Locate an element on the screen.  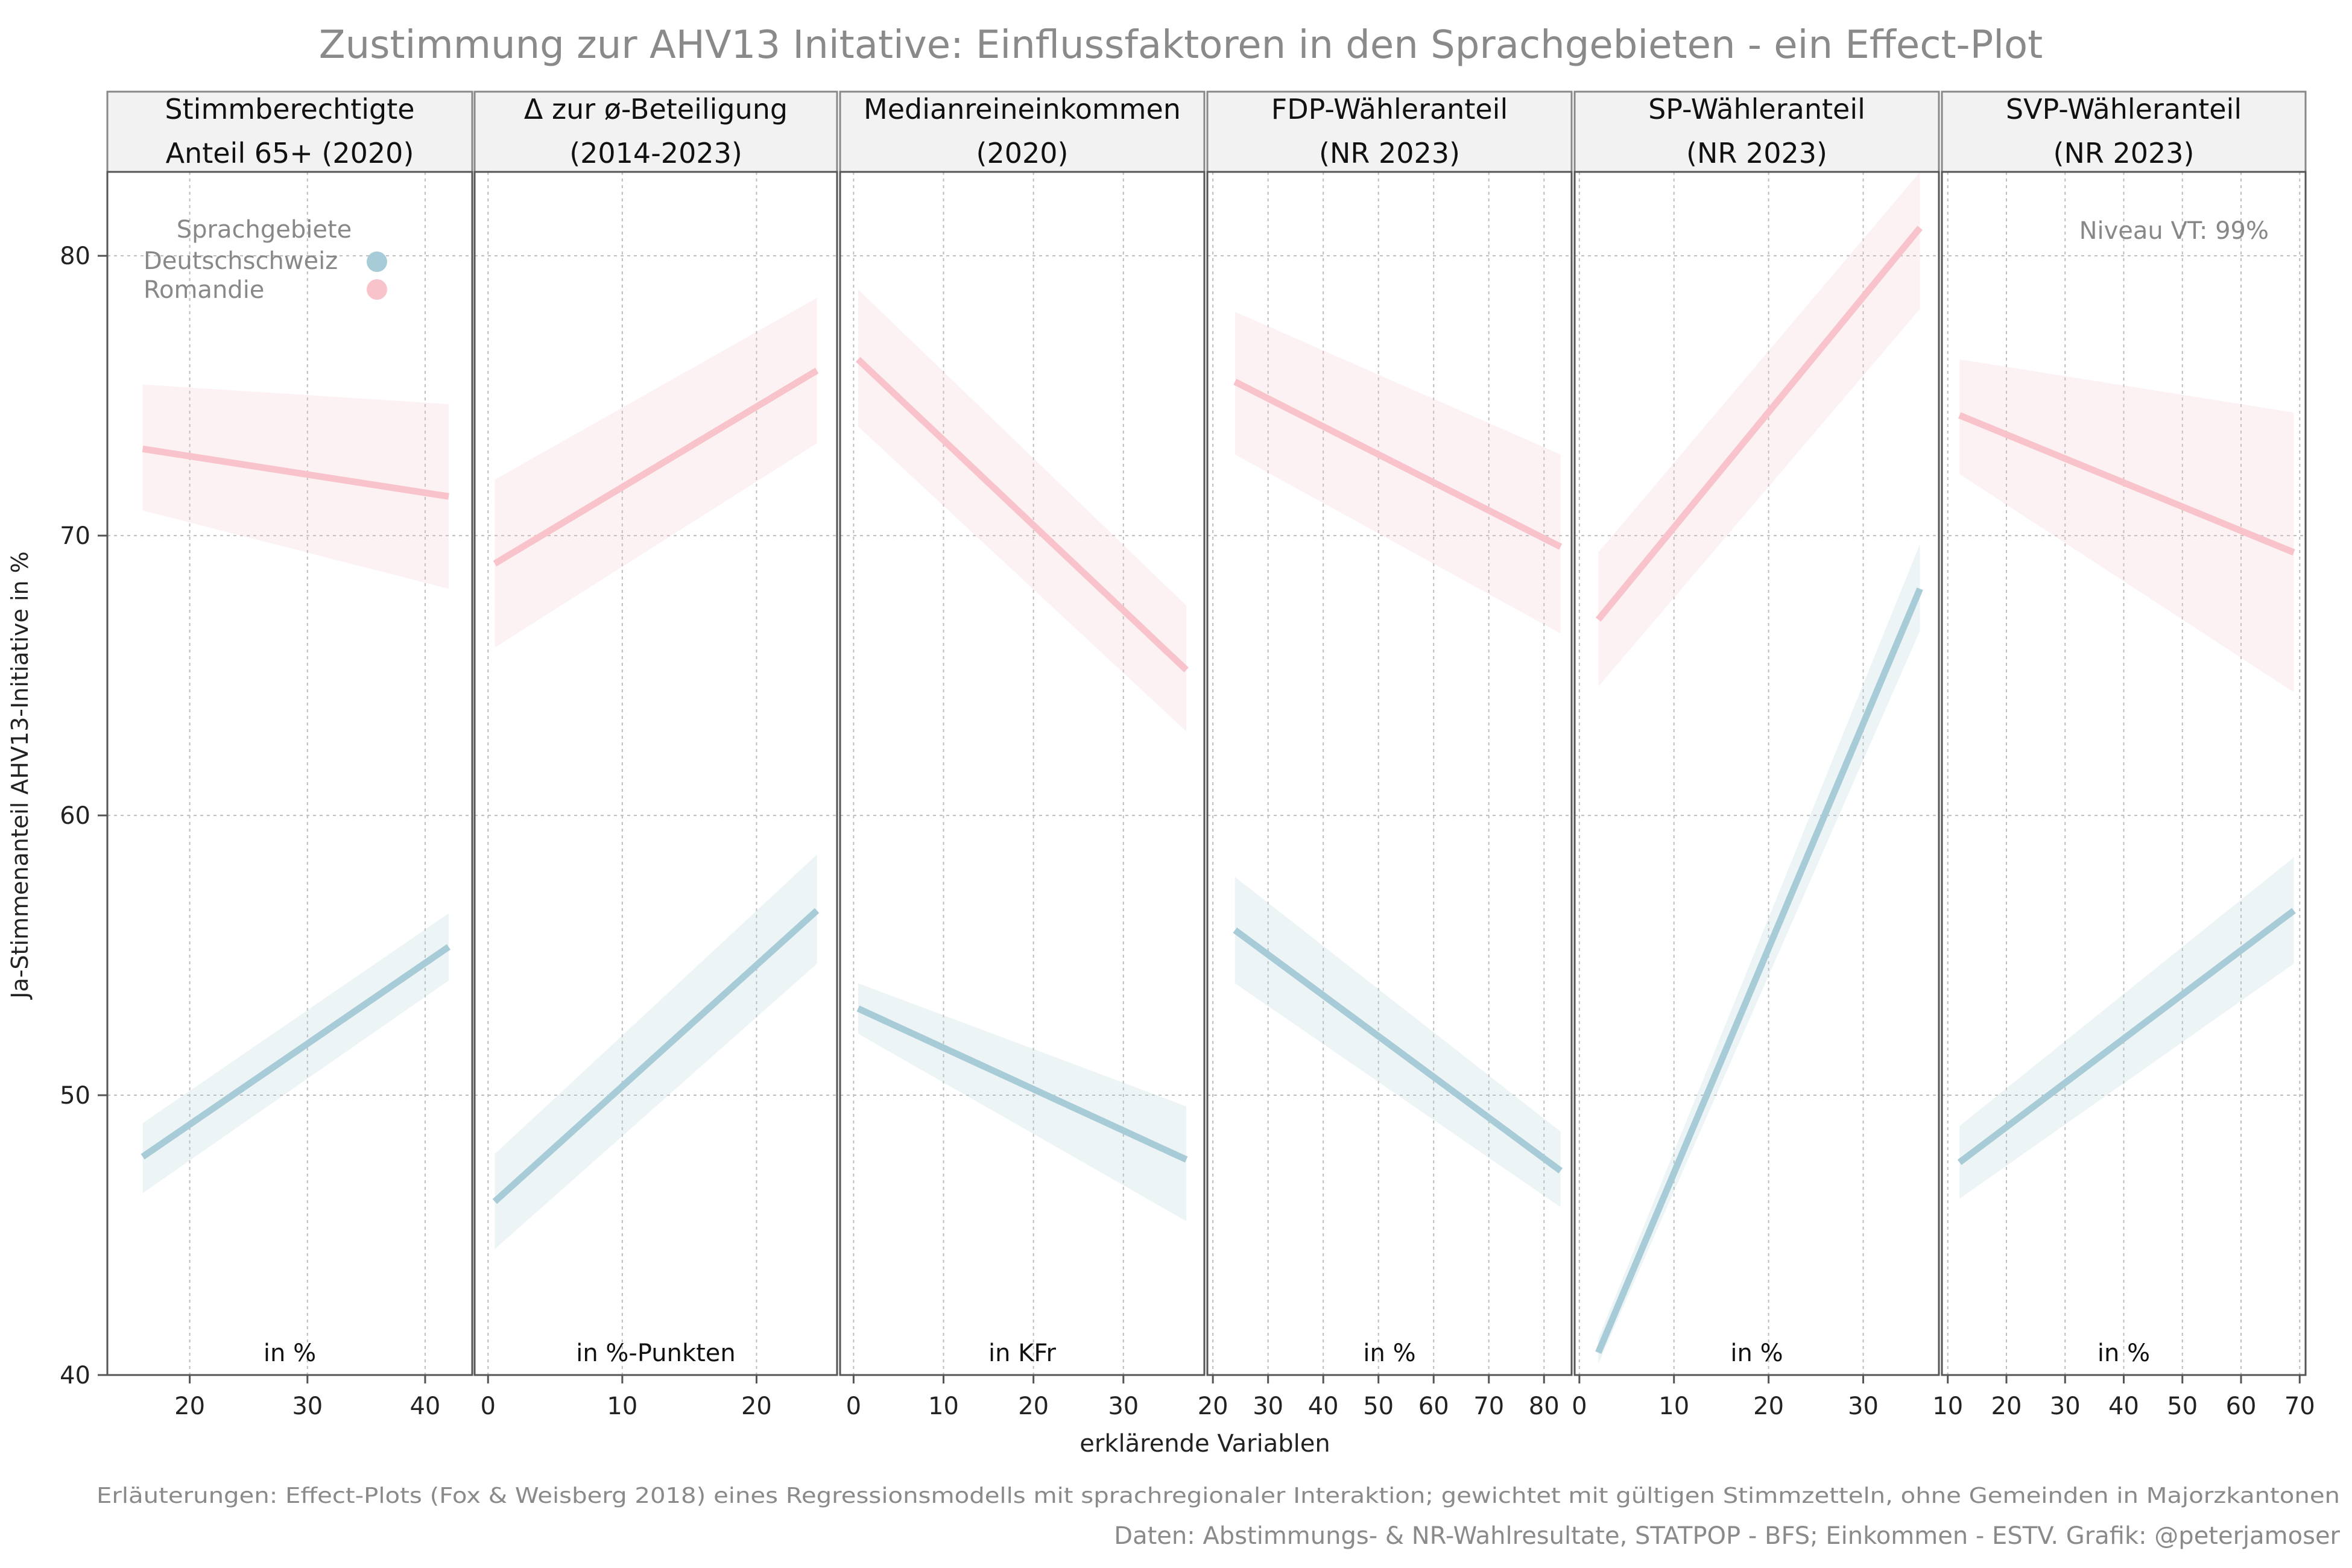
legend-label-deutschschweiz: Deutschschweiz is located at coordinates (241, 261).